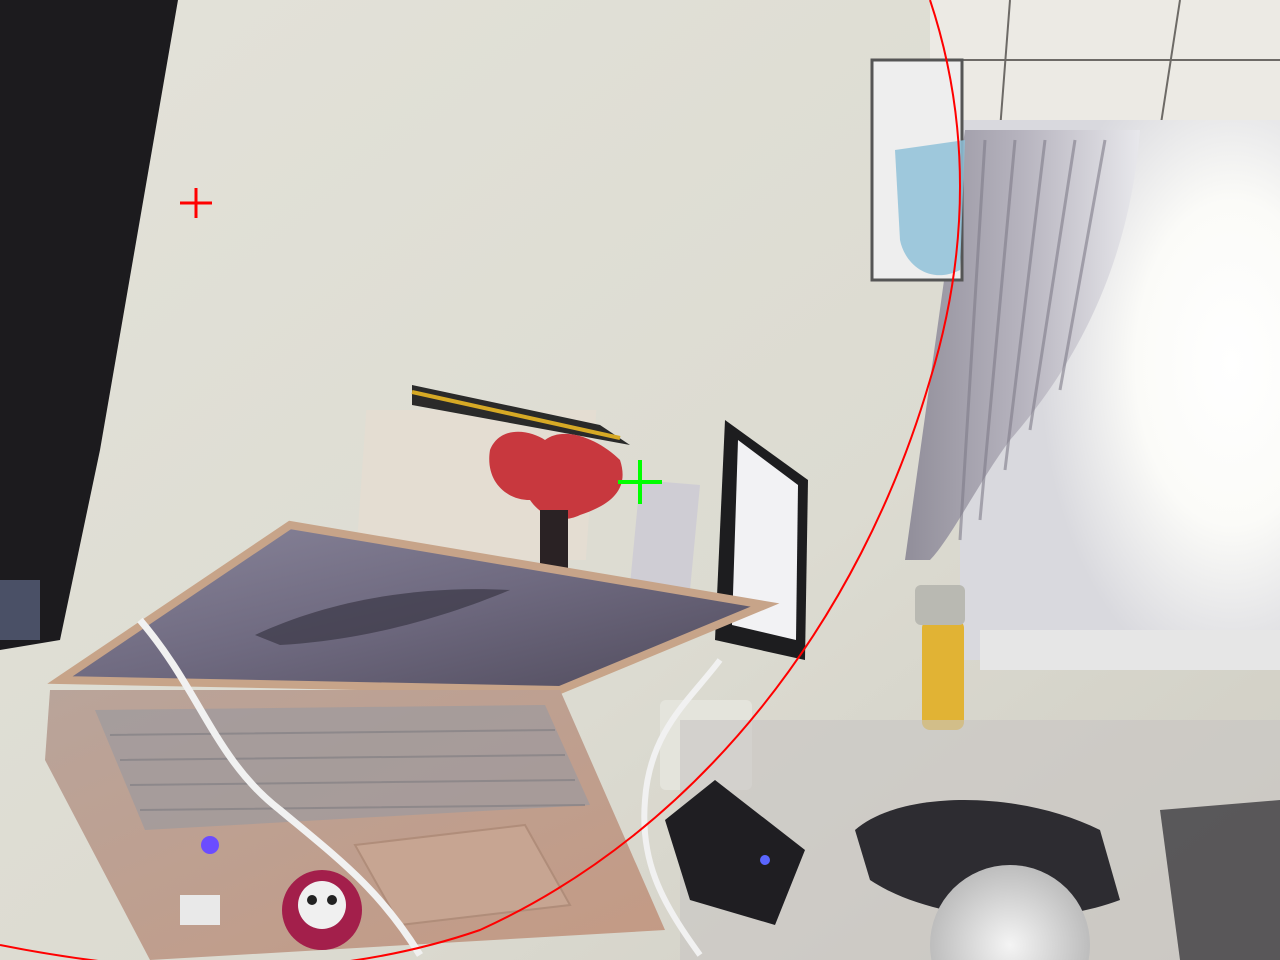  What do you see at coordinates (1130, 650) in the screenshot?
I see `window-sill` at bounding box center [1130, 650].